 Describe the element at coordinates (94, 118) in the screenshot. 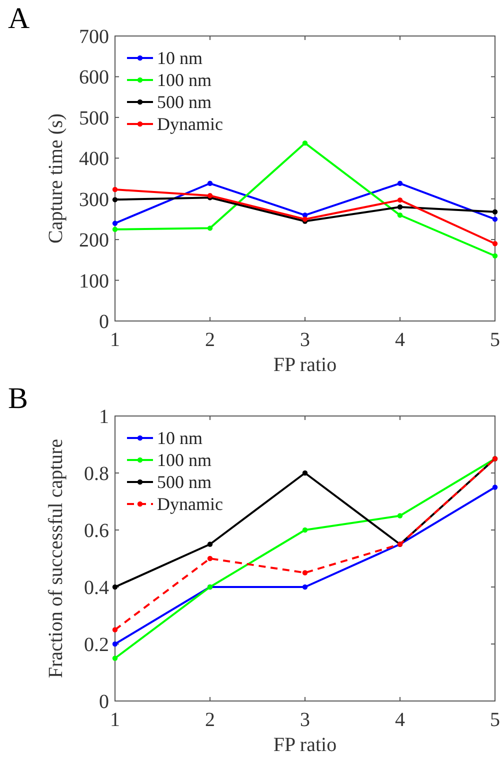

I see `y-tick-label: 500` at that location.